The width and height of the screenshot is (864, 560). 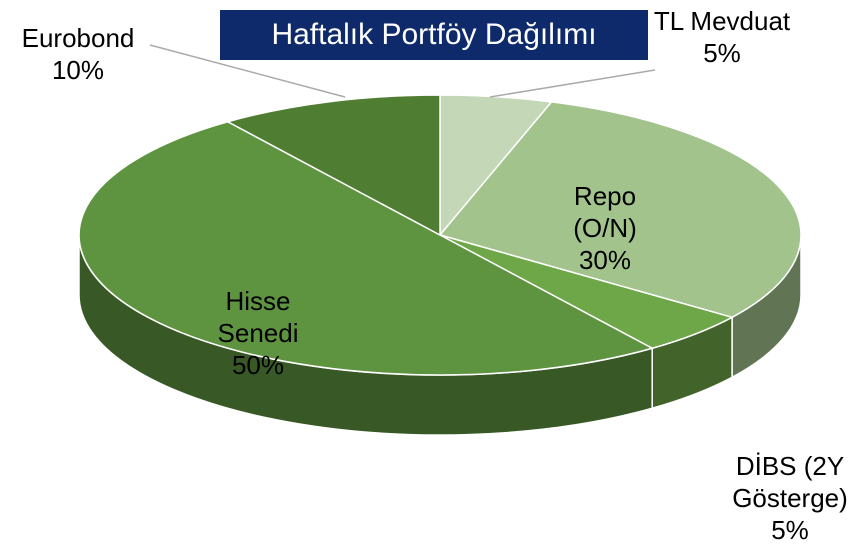 I want to click on data-label: Repo (O/N) 30%, so click(x=605, y=228).